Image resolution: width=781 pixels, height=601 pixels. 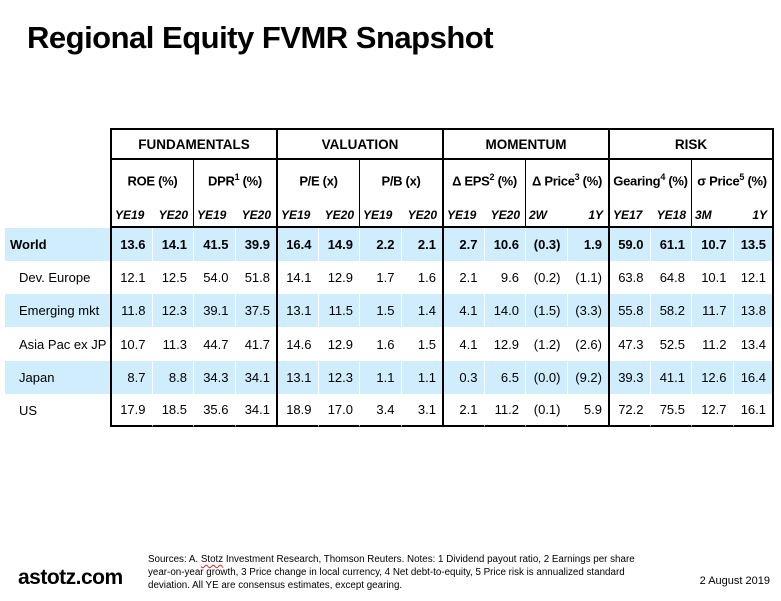 What do you see at coordinates (753, 410) in the screenshot?
I see `data-cell: 16.1` at bounding box center [753, 410].